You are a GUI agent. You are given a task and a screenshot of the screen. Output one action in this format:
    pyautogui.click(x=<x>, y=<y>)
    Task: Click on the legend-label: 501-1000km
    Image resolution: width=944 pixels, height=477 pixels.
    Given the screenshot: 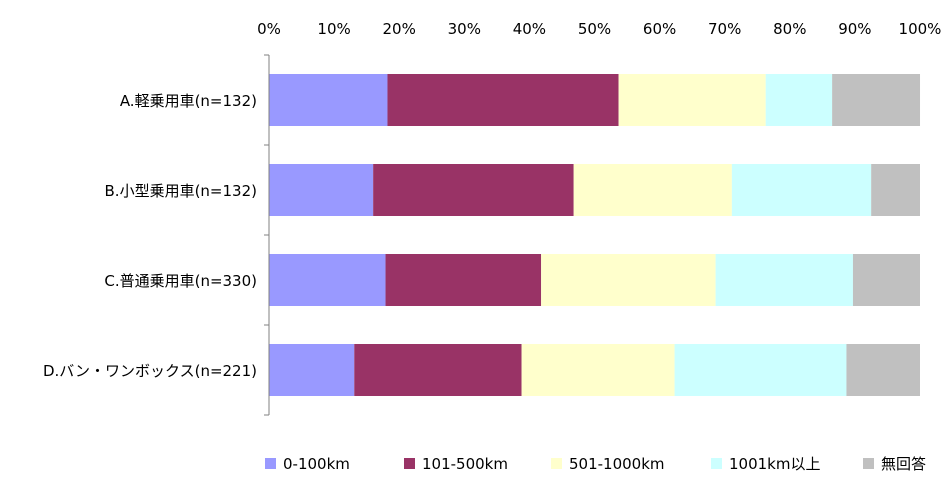 What is the action you would take?
    pyautogui.click(x=617, y=464)
    